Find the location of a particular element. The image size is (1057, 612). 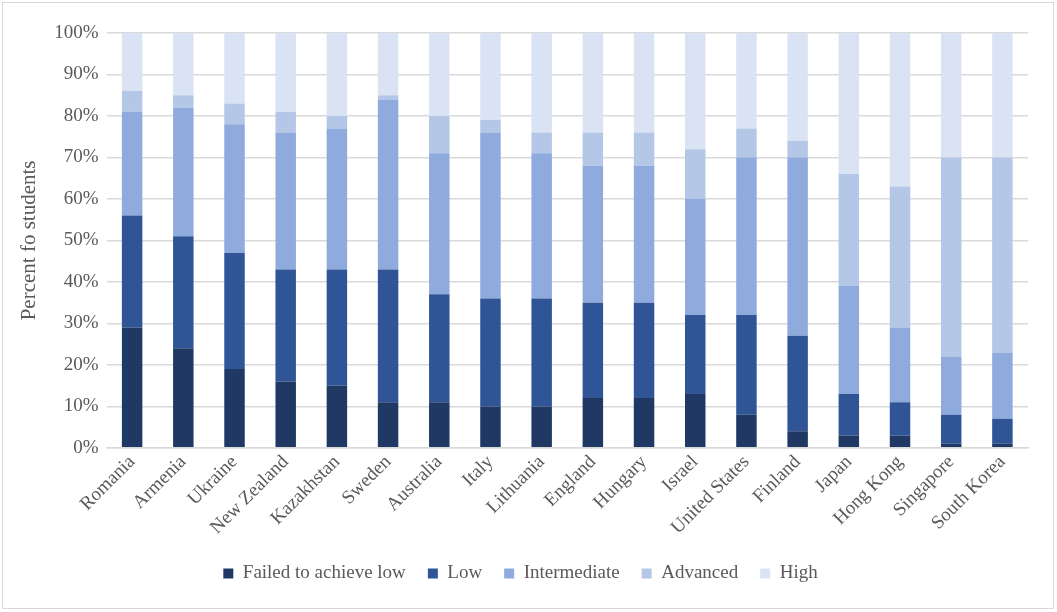

y-tick-label: 40% is located at coordinates (81, 280).